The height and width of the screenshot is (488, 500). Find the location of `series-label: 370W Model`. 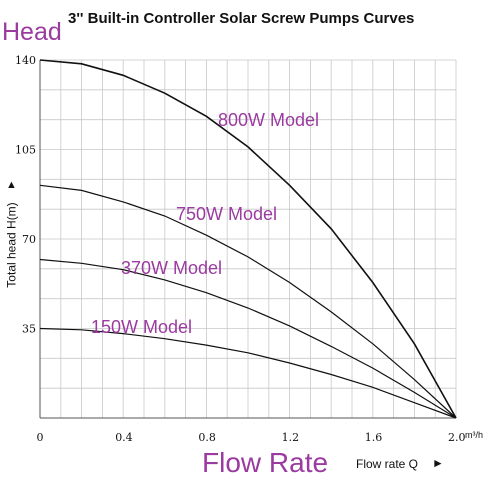

series-label: 370W Model is located at coordinates (171, 268).